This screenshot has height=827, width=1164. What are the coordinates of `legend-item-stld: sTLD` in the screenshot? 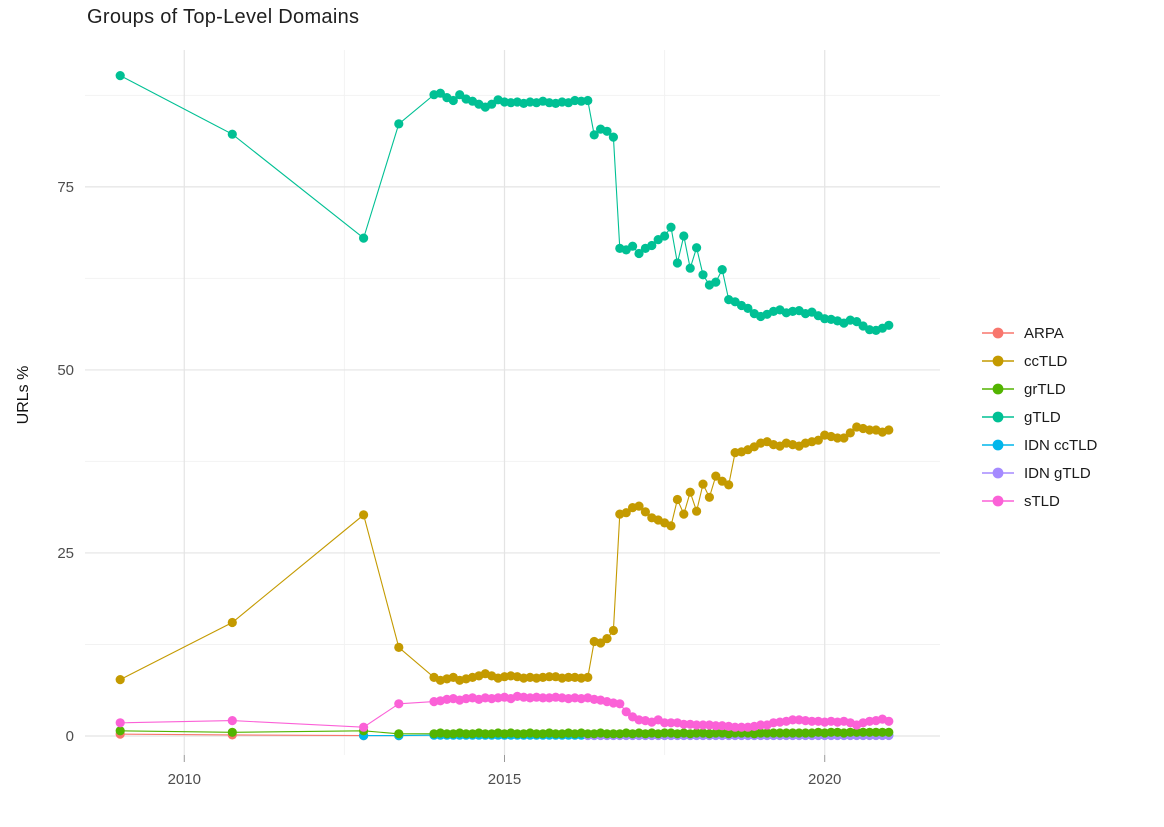 It's located at (1039, 501).